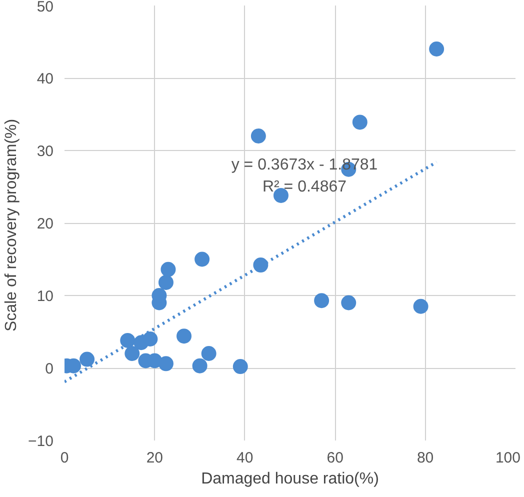 This screenshot has width=524, height=497. What do you see at coordinates (45, 296) in the screenshot?
I see `y-tick-label: 10` at bounding box center [45, 296].